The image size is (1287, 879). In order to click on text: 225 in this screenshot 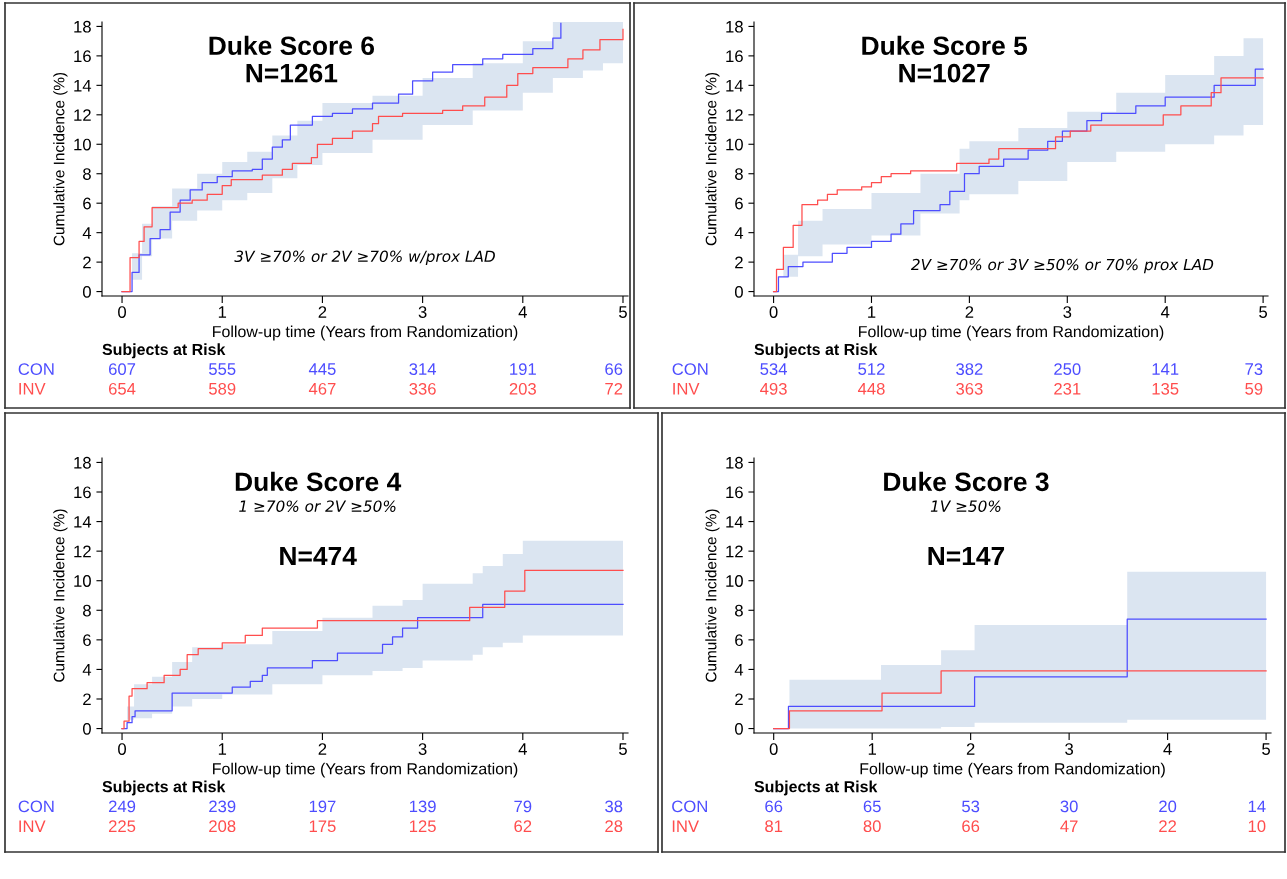, I will do `click(122, 826)`.